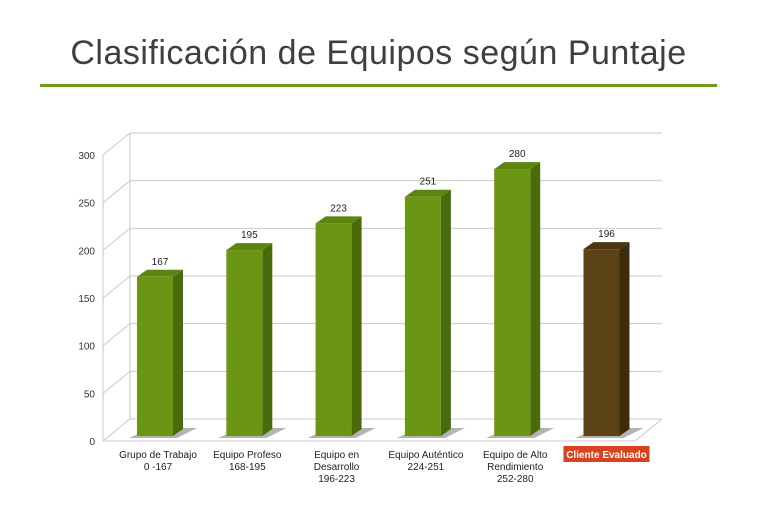 Image resolution: width=757 pixels, height=531 pixels. Describe the element at coordinates (86, 347) in the screenshot. I see `y-tick-label: 100` at that location.